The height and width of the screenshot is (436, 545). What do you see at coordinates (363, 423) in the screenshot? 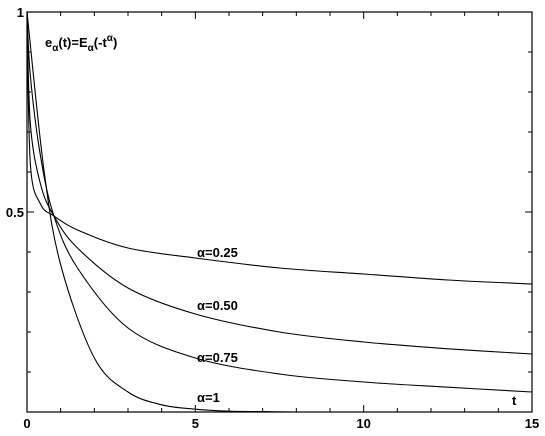
I see `x-tick-label: 10` at bounding box center [363, 423].